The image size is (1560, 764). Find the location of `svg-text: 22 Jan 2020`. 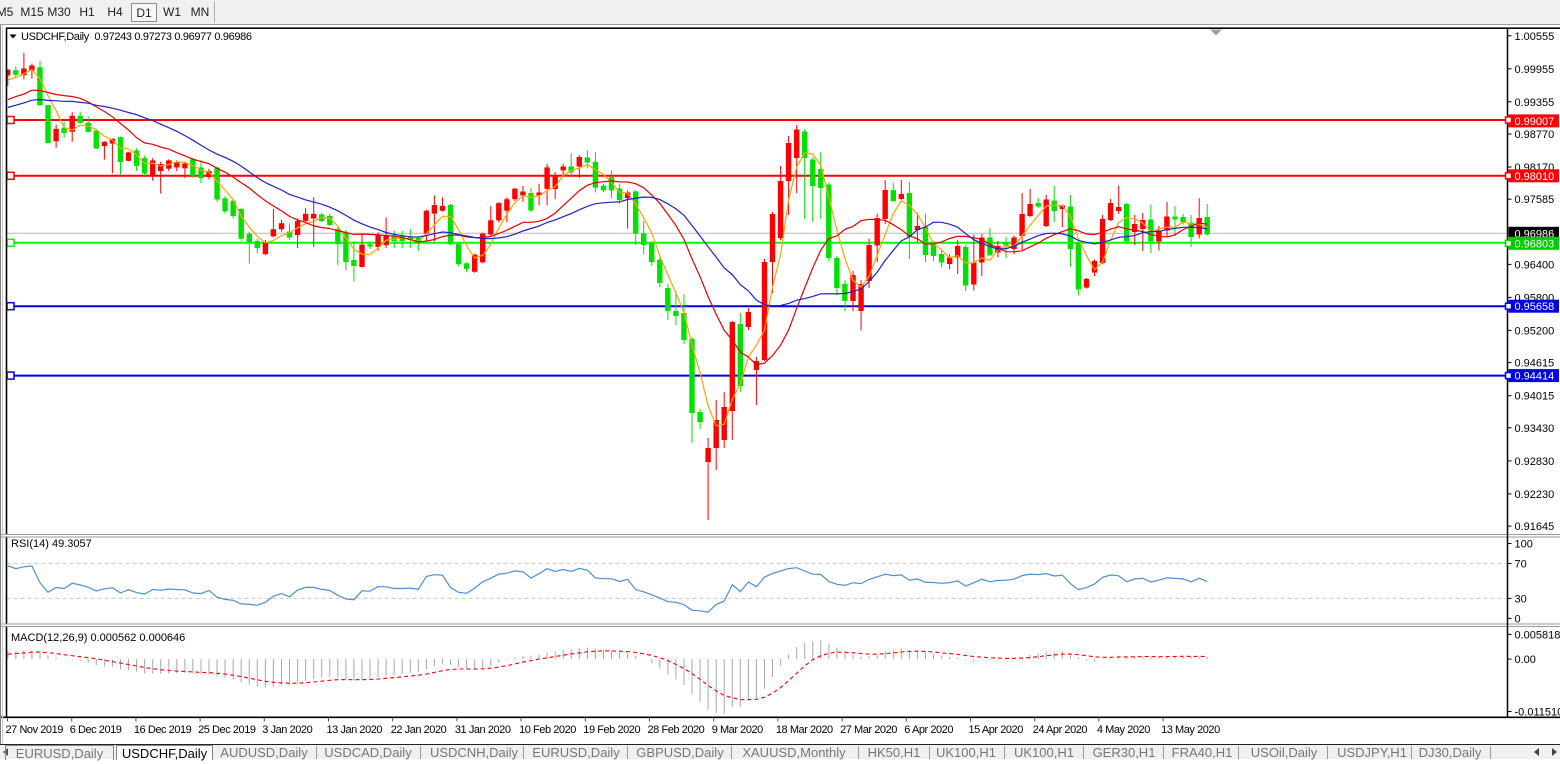

svg-text: 22 Jan 2020 is located at coordinates (419, 730).